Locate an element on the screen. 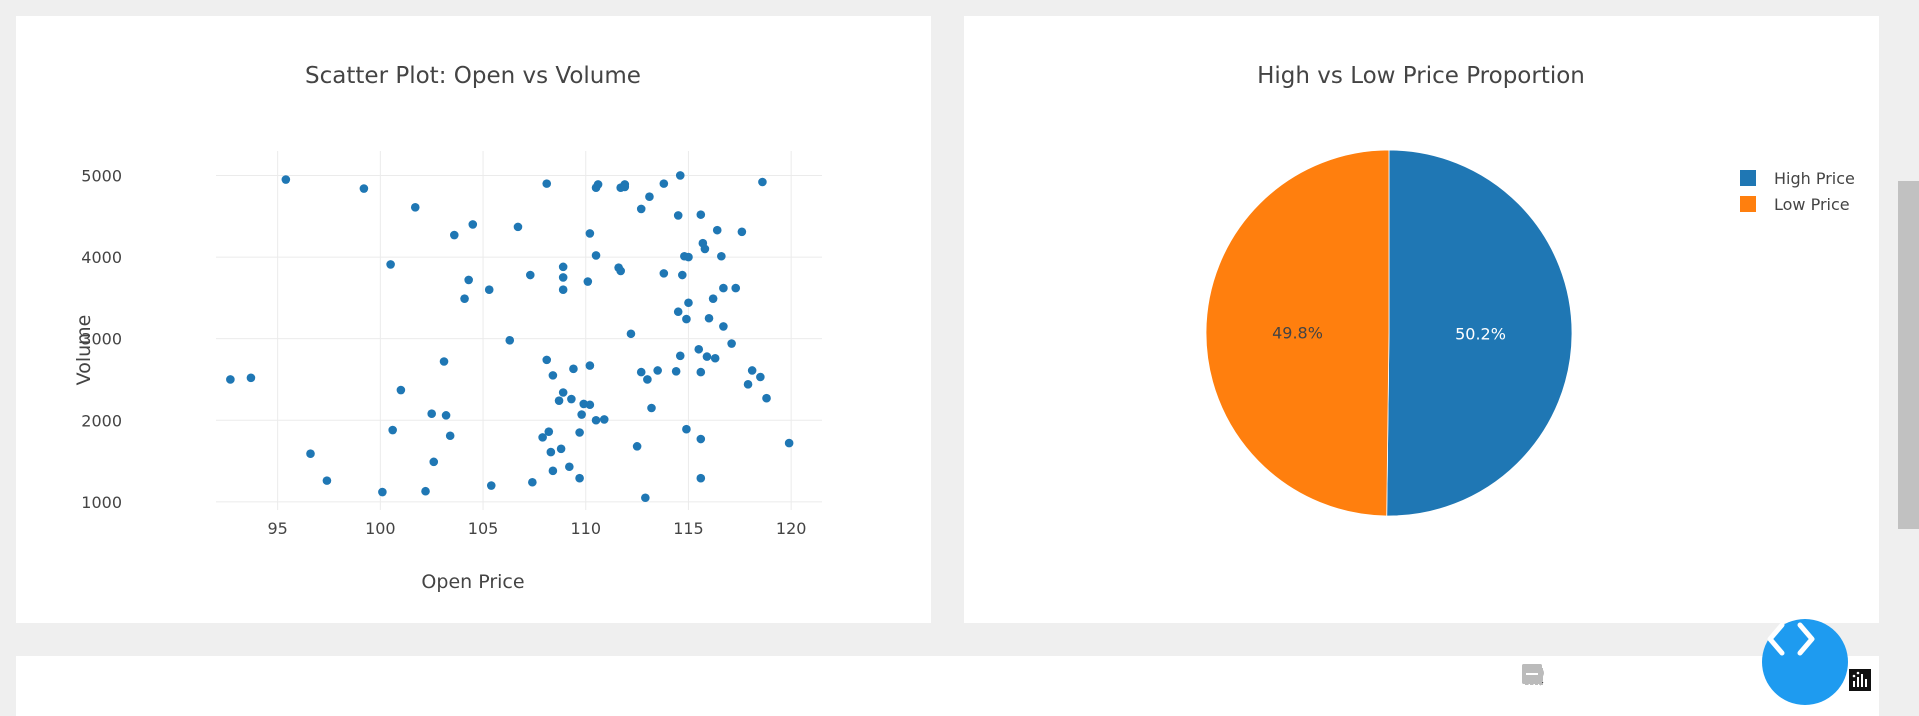 The height and width of the screenshot is (716, 1919). plotly-logo-icon is located at coordinates (1860, 680).